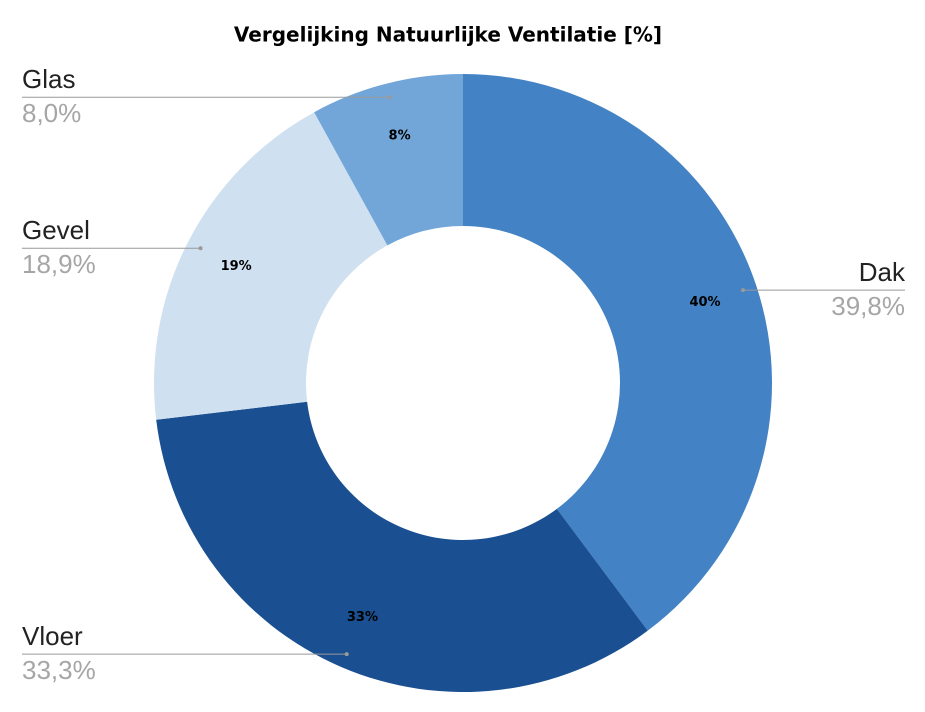 The width and height of the screenshot is (925, 712). What do you see at coordinates (236, 266) in the screenshot?
I see `slice-label: 19%` at bounding box center [236, 266].